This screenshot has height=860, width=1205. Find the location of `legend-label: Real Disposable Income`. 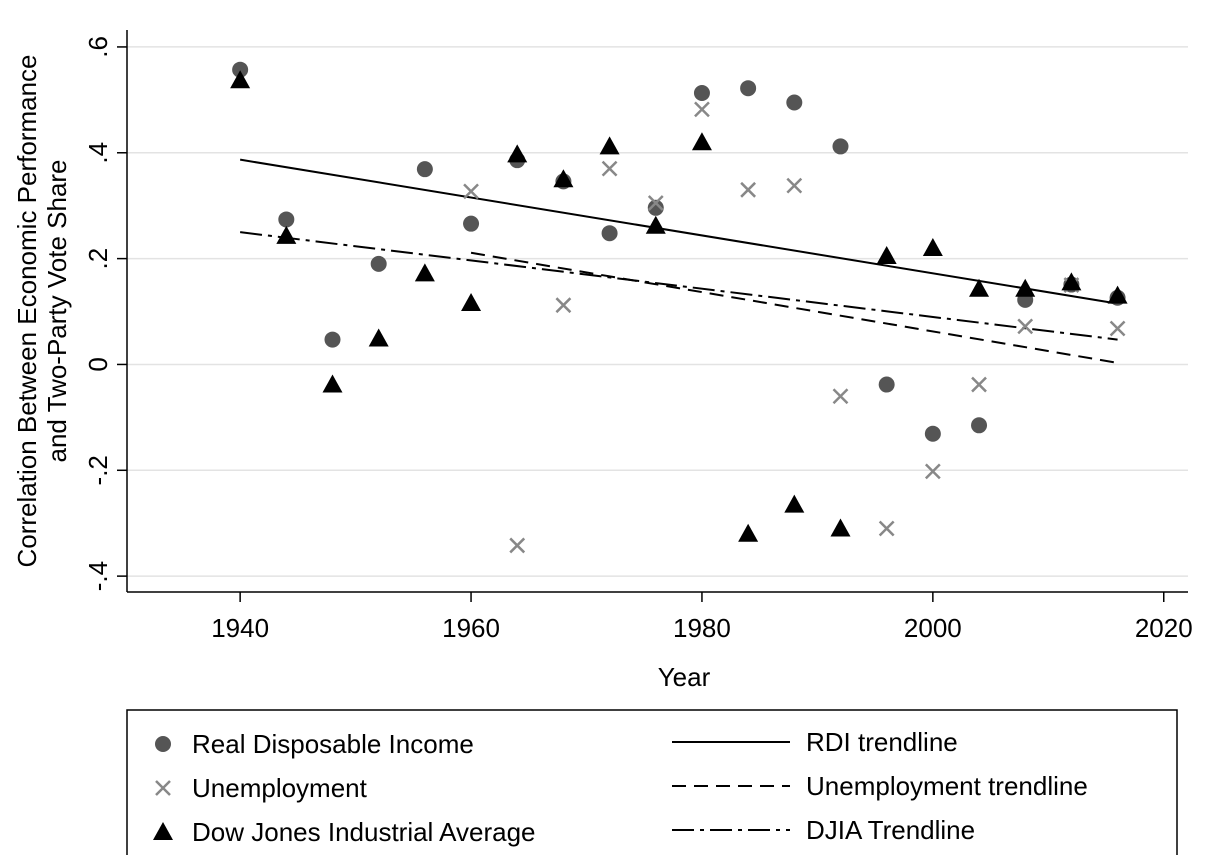

legend-label: Real Disposable Income is located at coordinates (333, 744).